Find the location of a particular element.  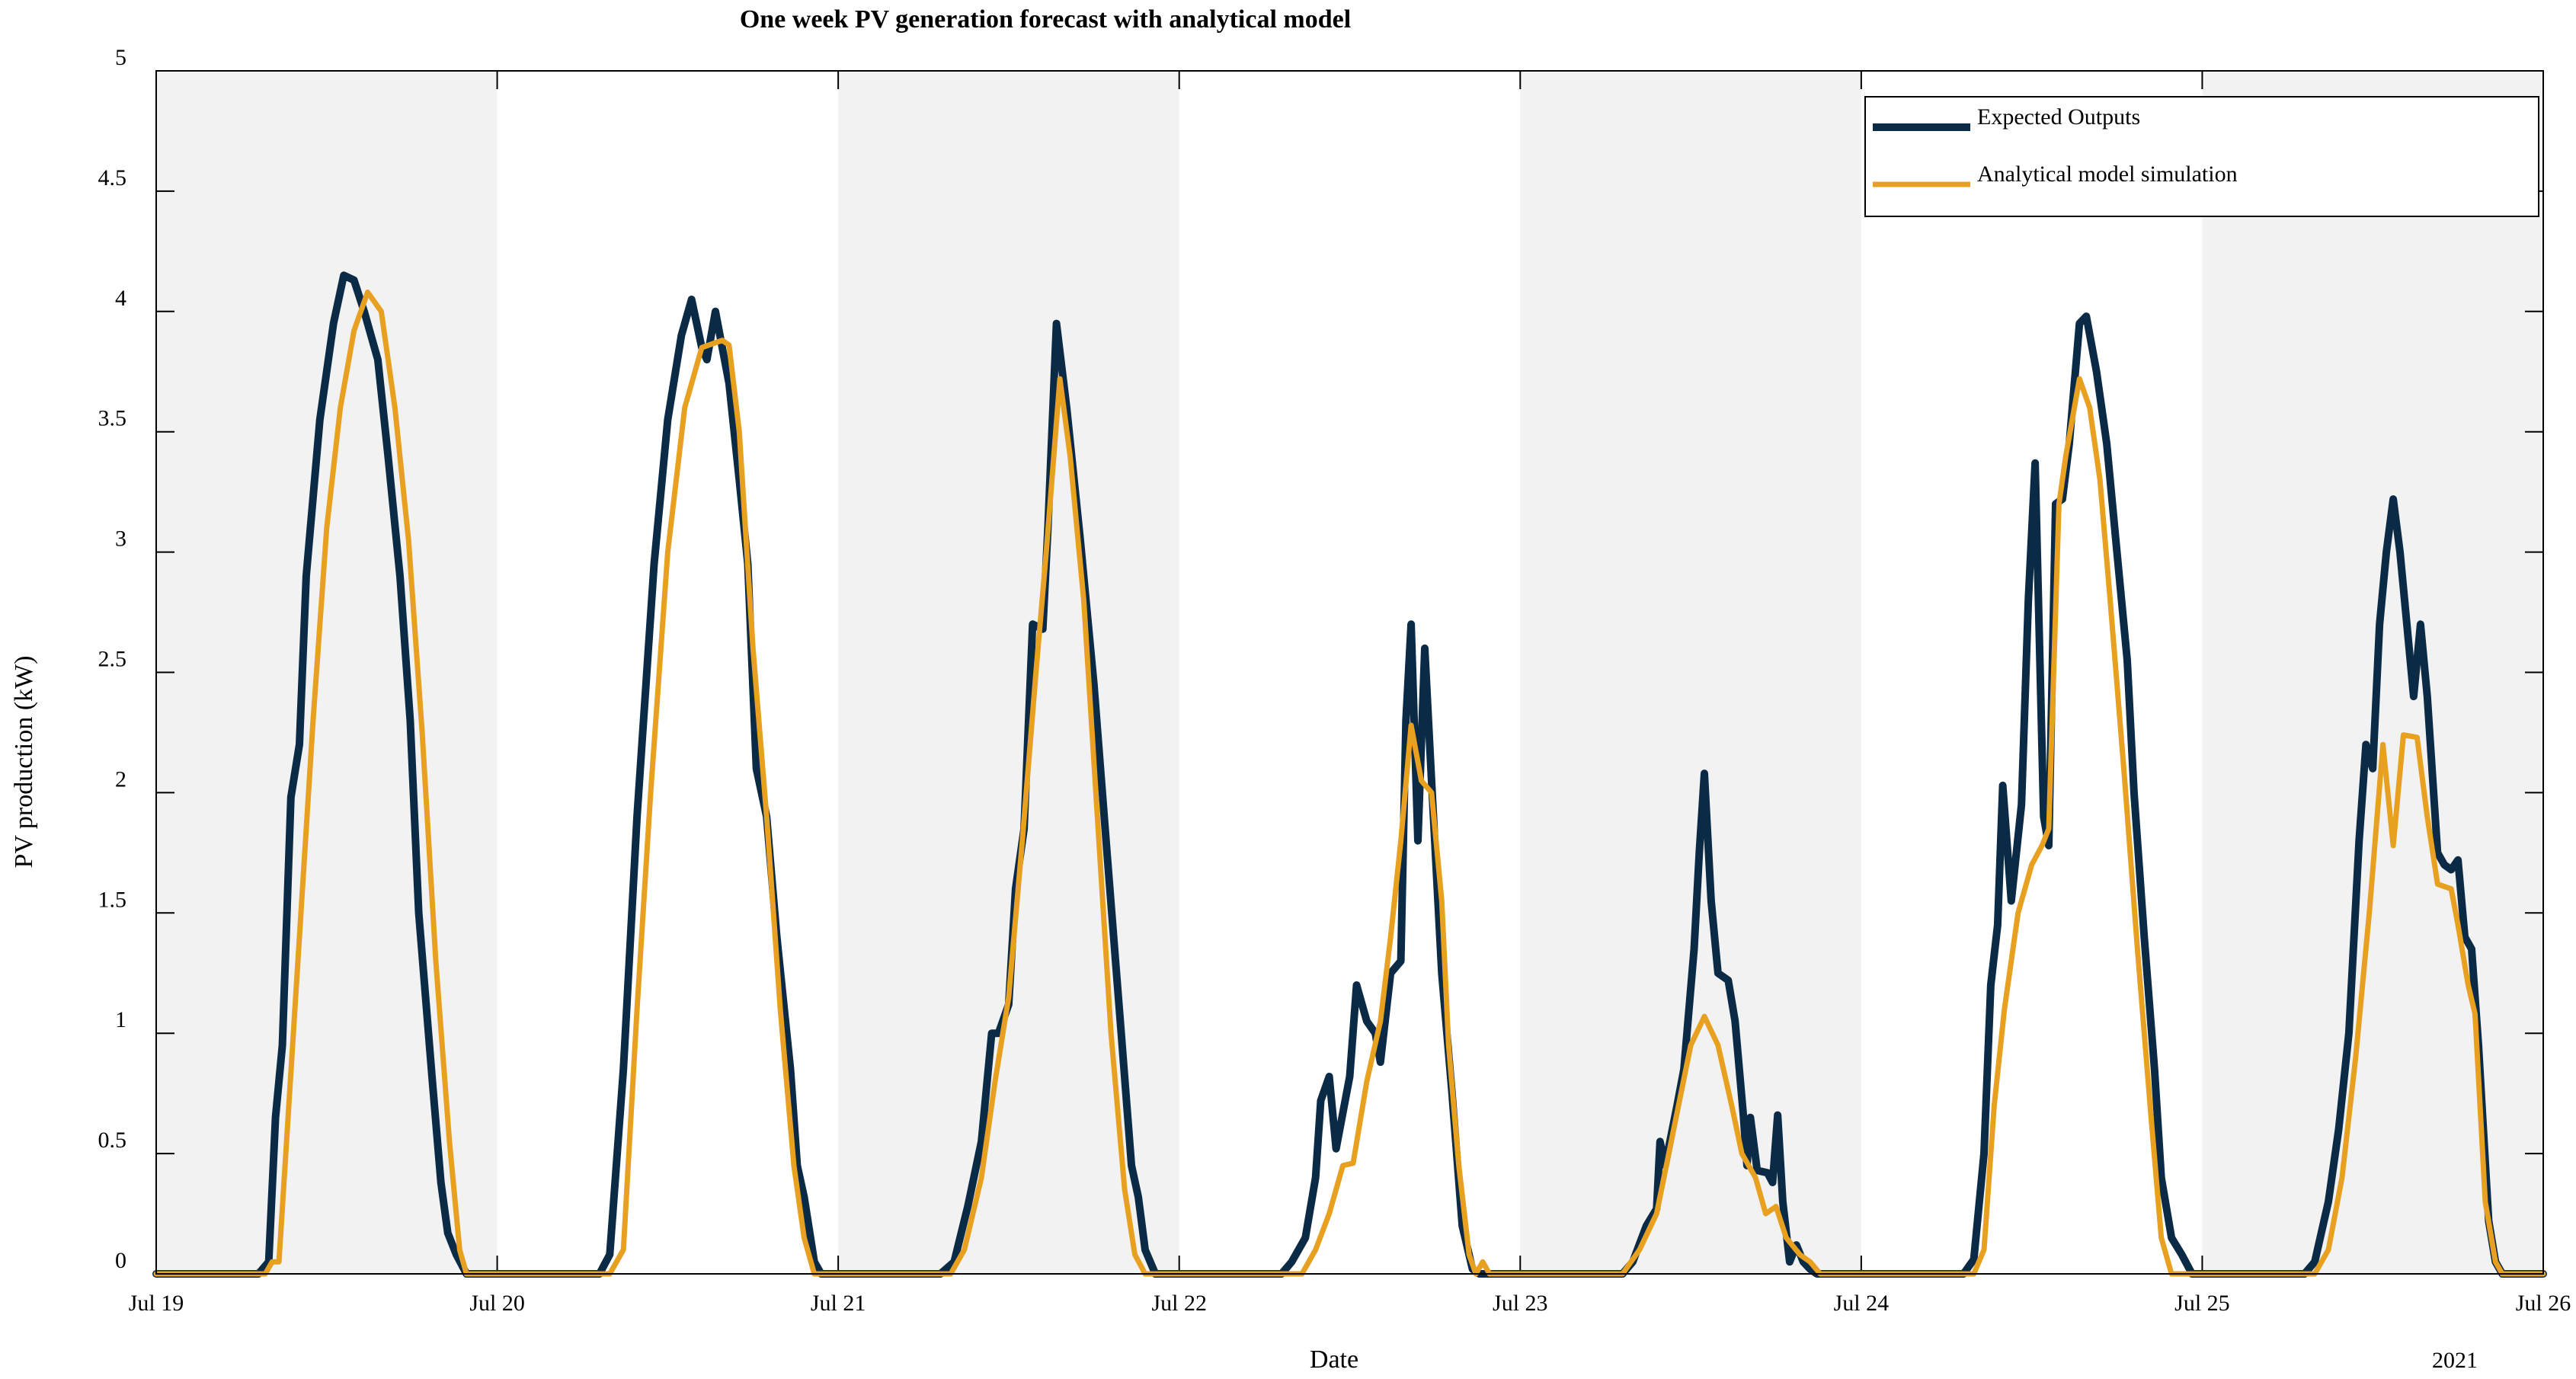

y-tick-label-3: 1.5 is located at coordinates (112, 900).